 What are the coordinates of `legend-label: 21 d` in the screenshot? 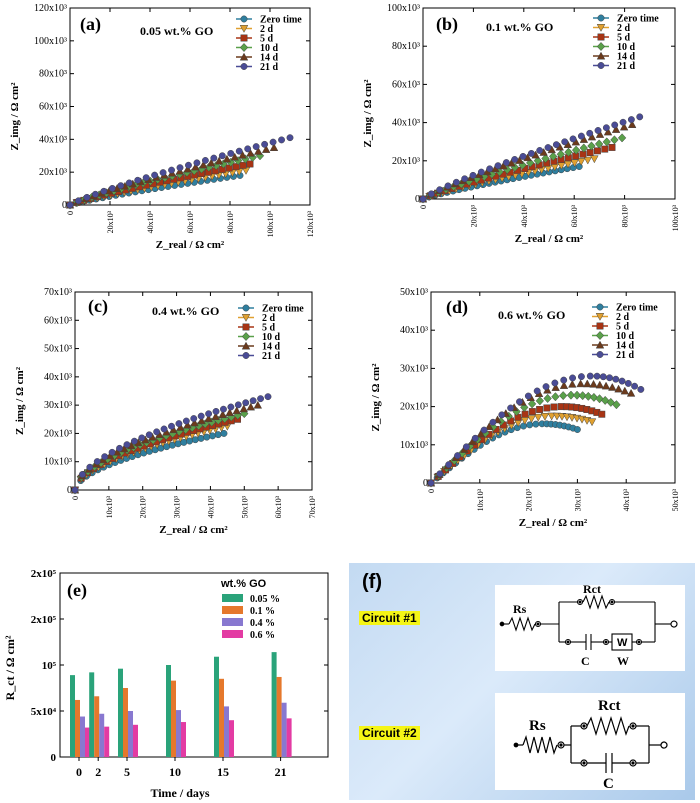 It's located at (625, 355).